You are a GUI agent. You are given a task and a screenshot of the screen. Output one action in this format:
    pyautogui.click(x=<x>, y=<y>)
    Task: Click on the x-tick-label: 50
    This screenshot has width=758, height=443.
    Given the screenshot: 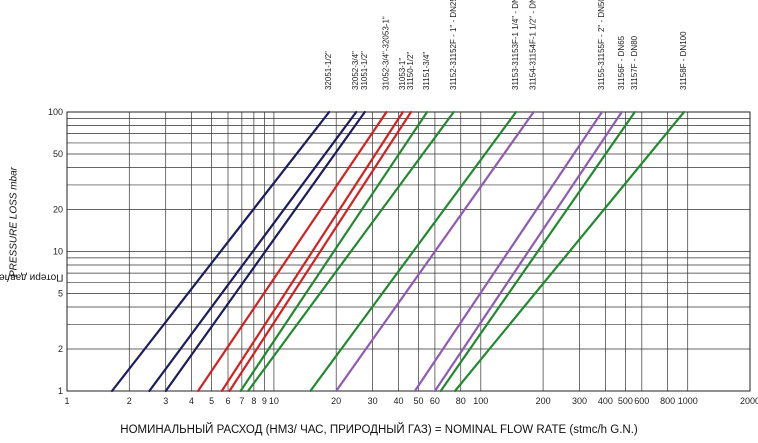 What is the action you would take?
    pyautogui.click(x=419, y=401)
    